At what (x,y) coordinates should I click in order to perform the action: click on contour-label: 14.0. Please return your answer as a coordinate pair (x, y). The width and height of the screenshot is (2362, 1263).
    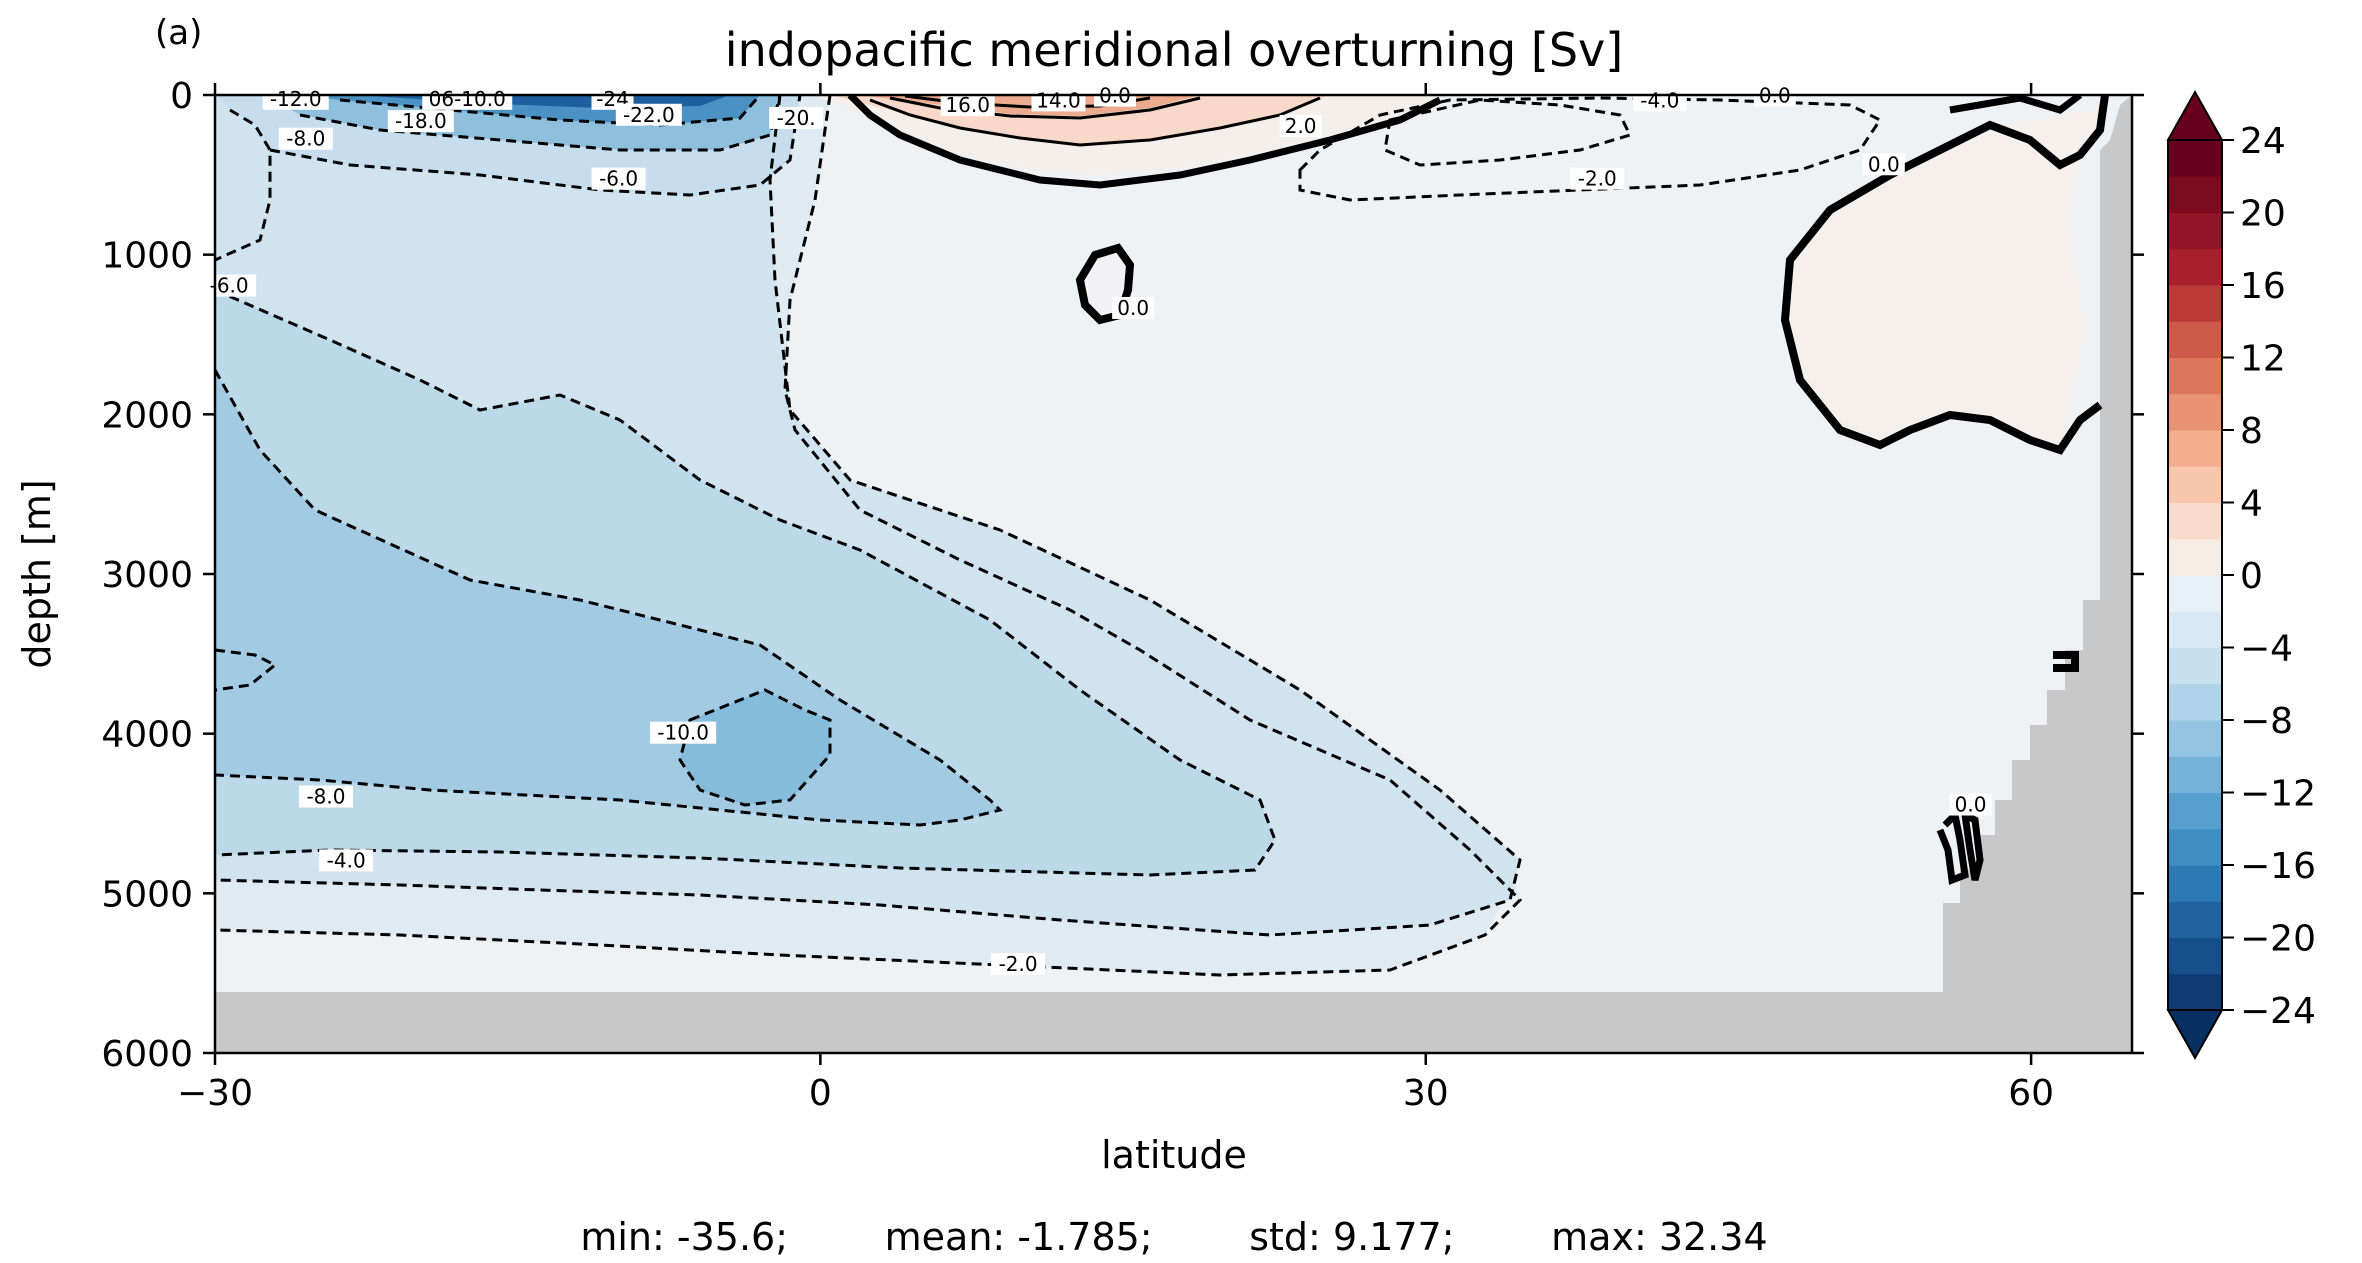
    Looking at the image, I should click on (1058, 100).